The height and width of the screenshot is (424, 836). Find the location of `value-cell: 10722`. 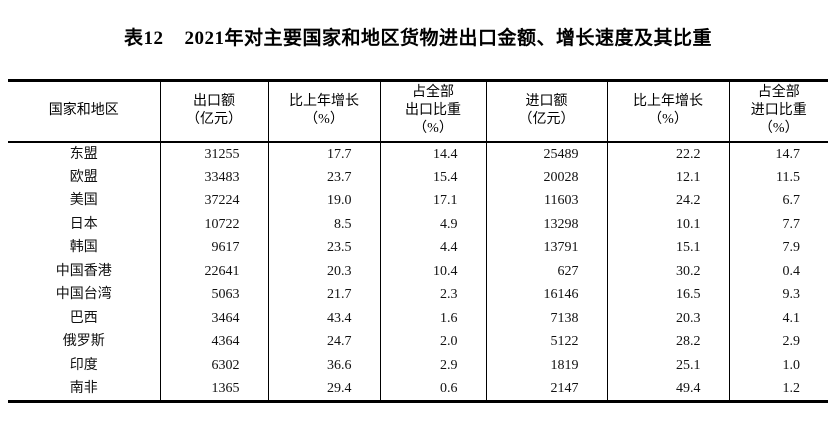

value-cell: 10722 is located at coordinates (213, 224).